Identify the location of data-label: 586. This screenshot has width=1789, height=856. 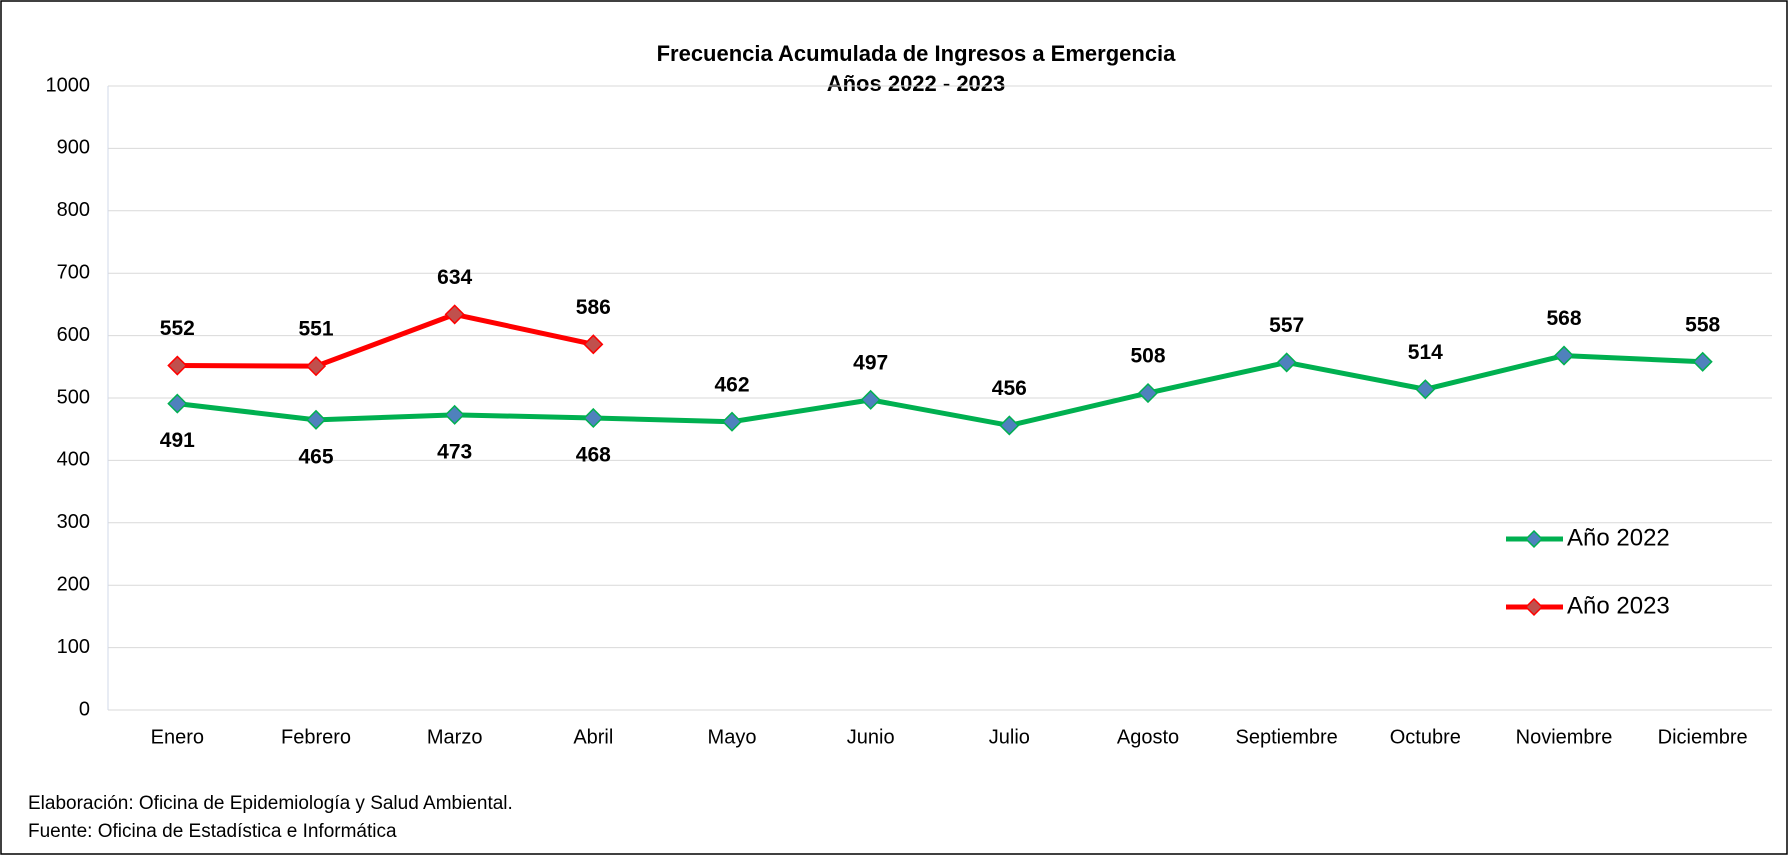
(593, 307).